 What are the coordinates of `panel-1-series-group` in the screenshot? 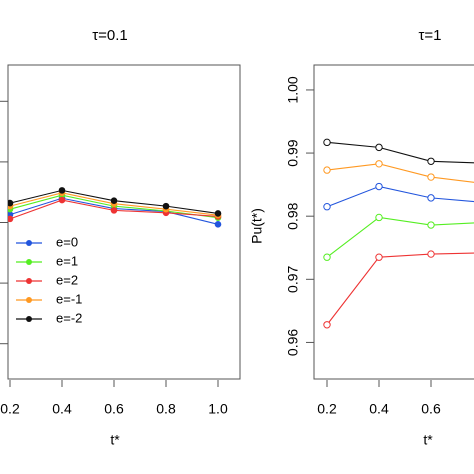 It's located at (115, 207).